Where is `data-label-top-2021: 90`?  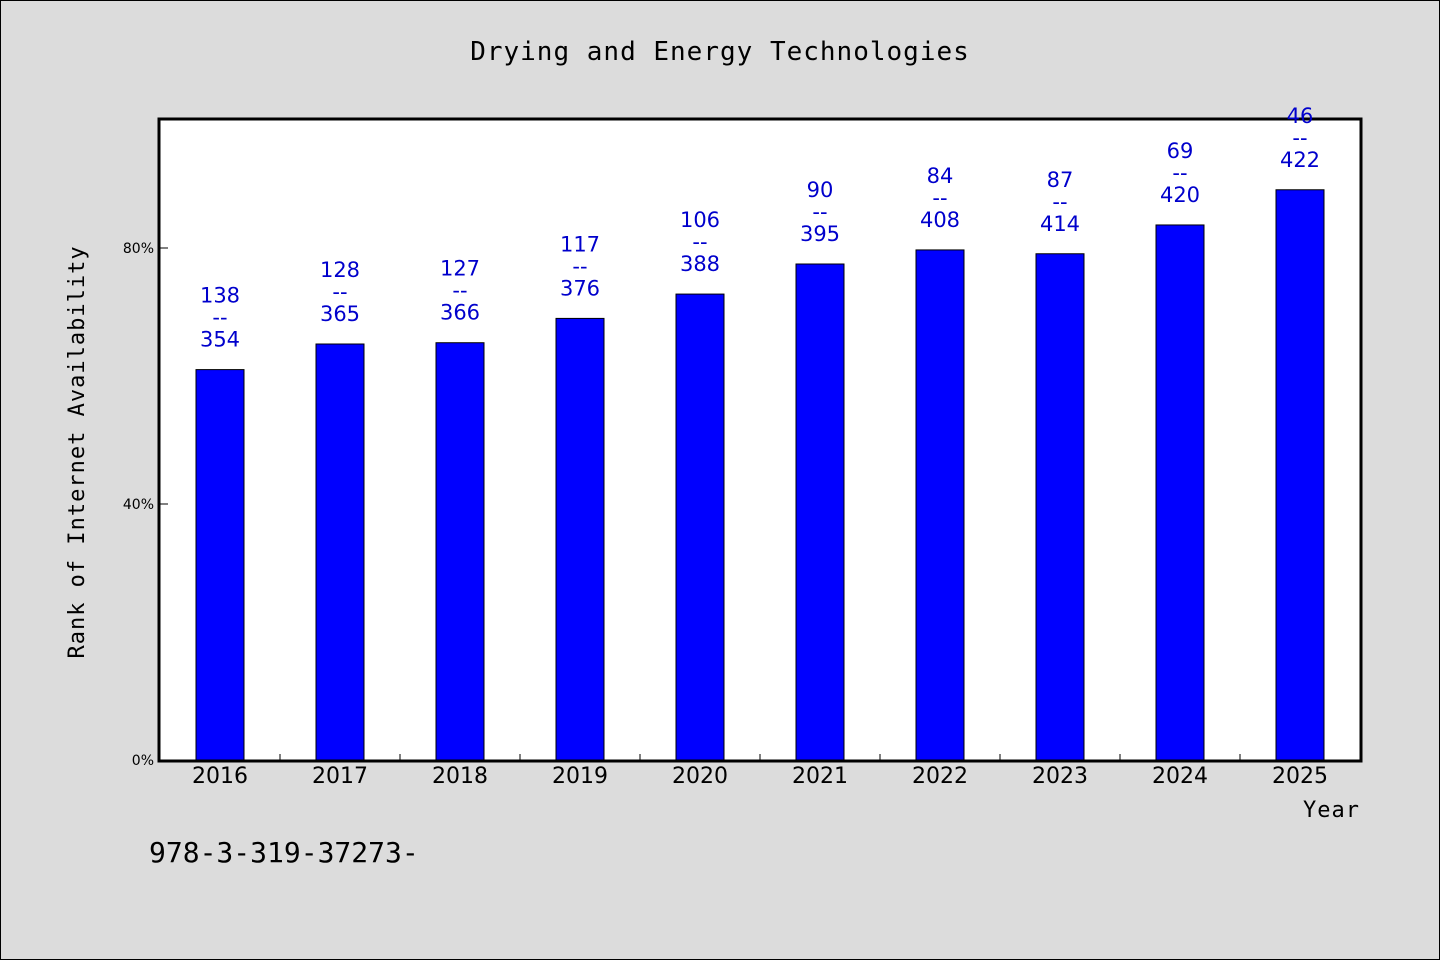 data-label-top-2021: 90 is located at coordinates (820, 190).